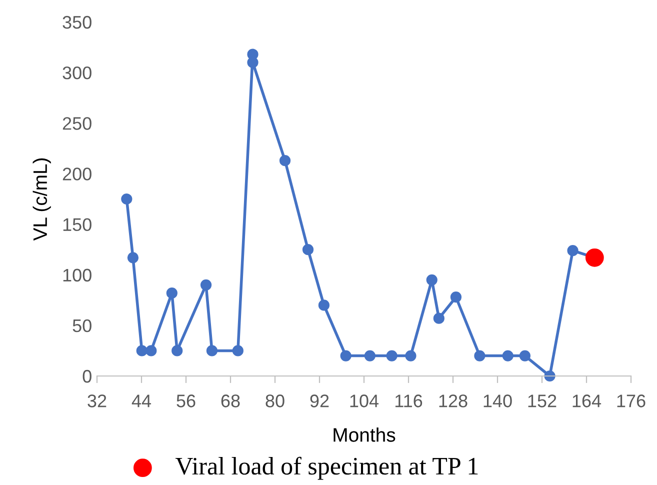  Describe the element at coordinates (542, 401) in the screenshot. I see `x-tick-label: 152` at that location.